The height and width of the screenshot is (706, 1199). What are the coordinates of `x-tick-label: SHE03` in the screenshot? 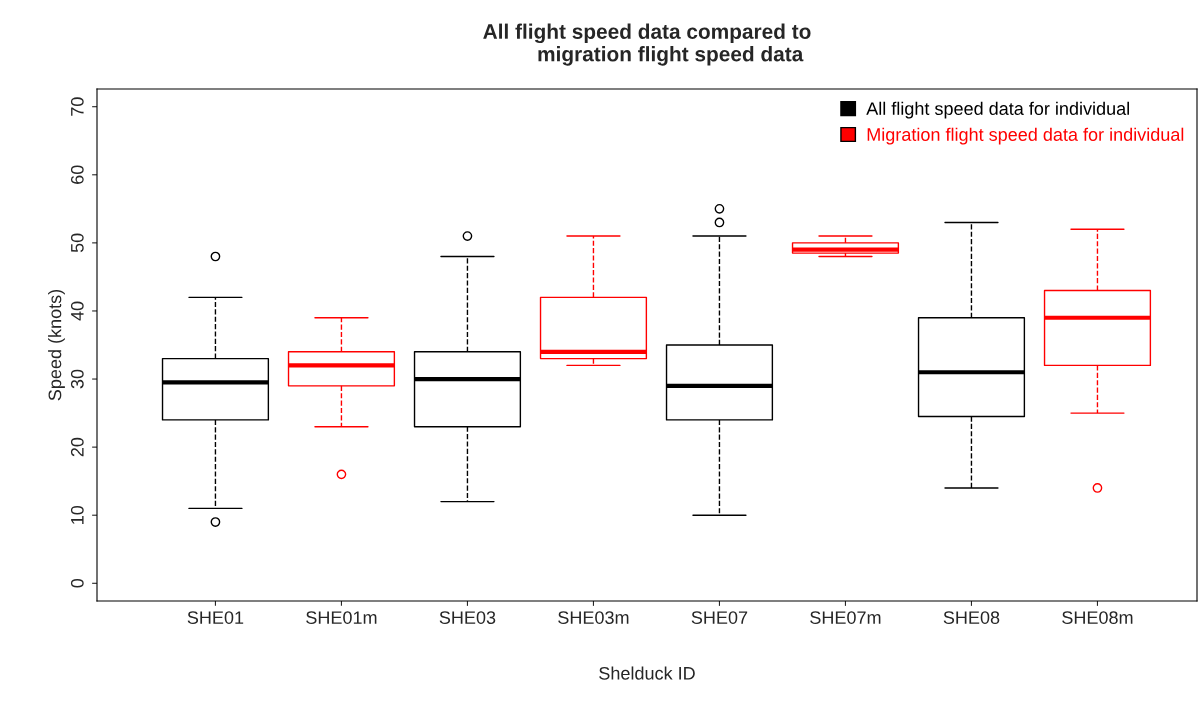 It's located at (467, 617).